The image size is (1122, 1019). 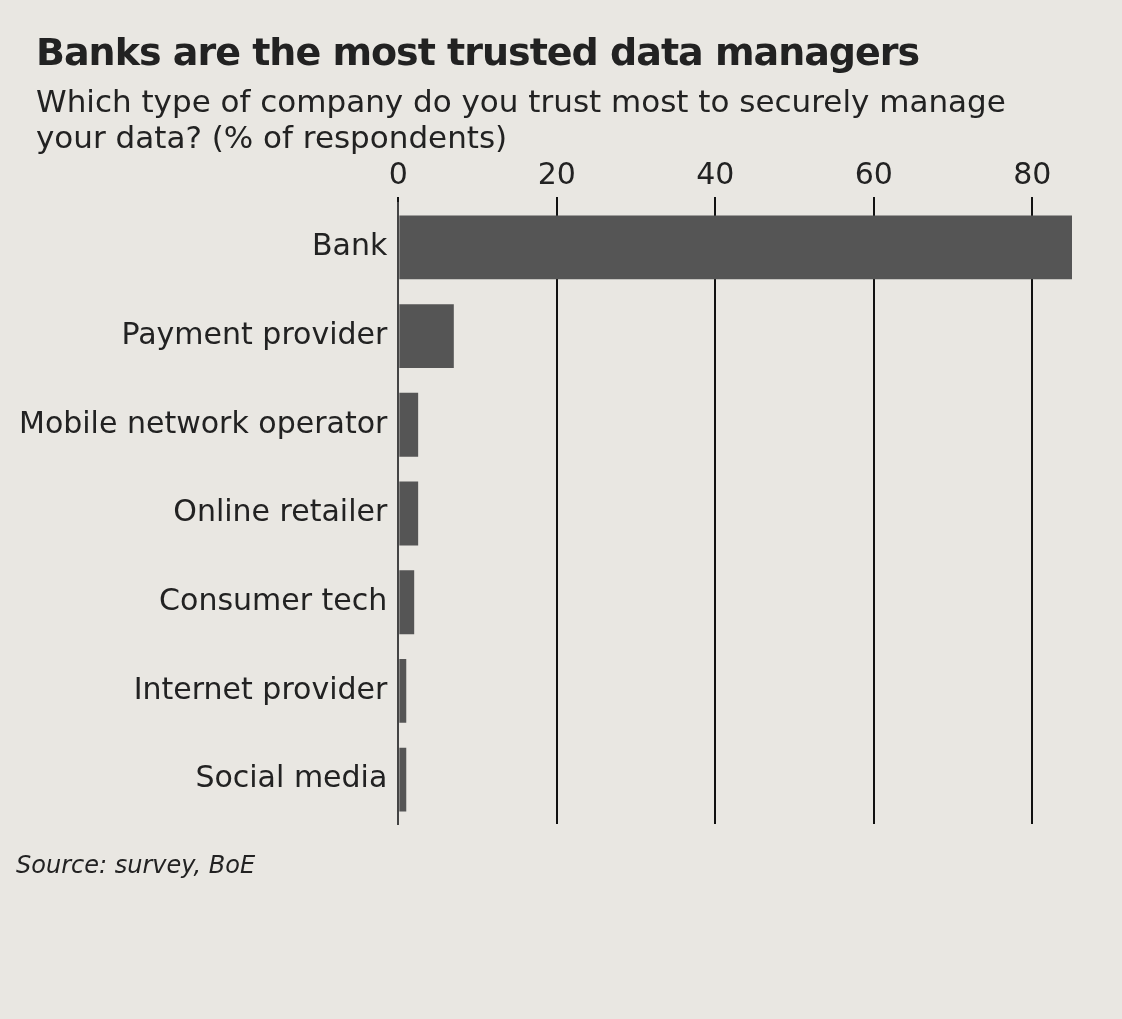 What do you see at coordinates (273, 600) in the screenshot?
I see `y-tick-label: Consumer tech` at bounding box center [273, 600].